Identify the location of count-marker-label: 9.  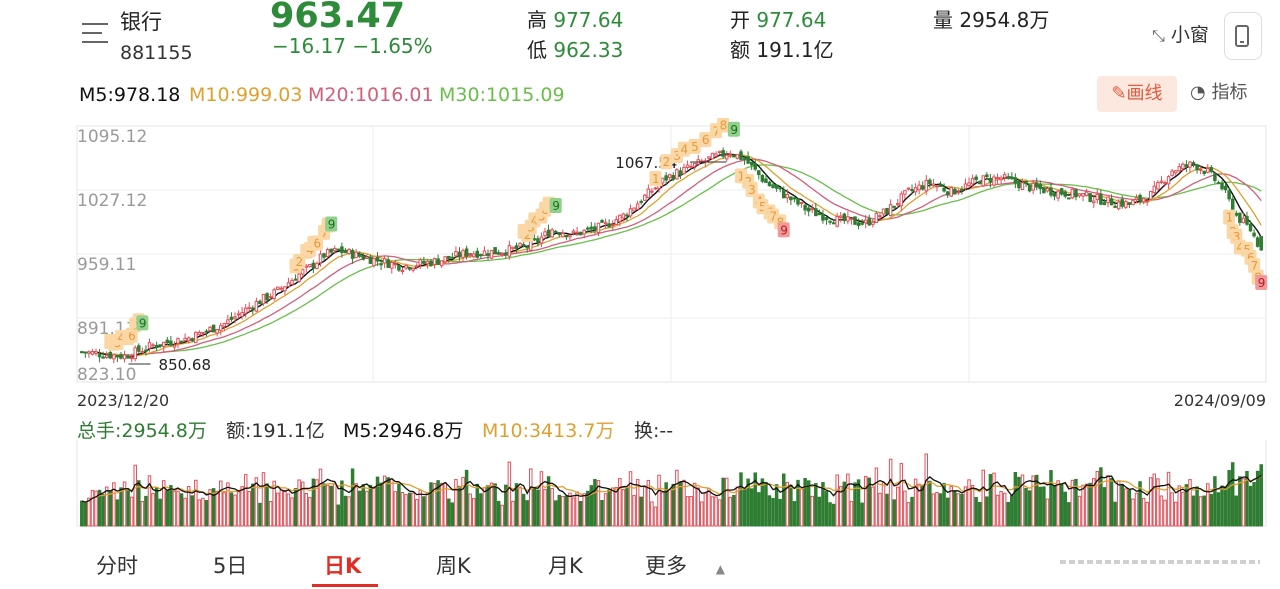
(1262, 283).